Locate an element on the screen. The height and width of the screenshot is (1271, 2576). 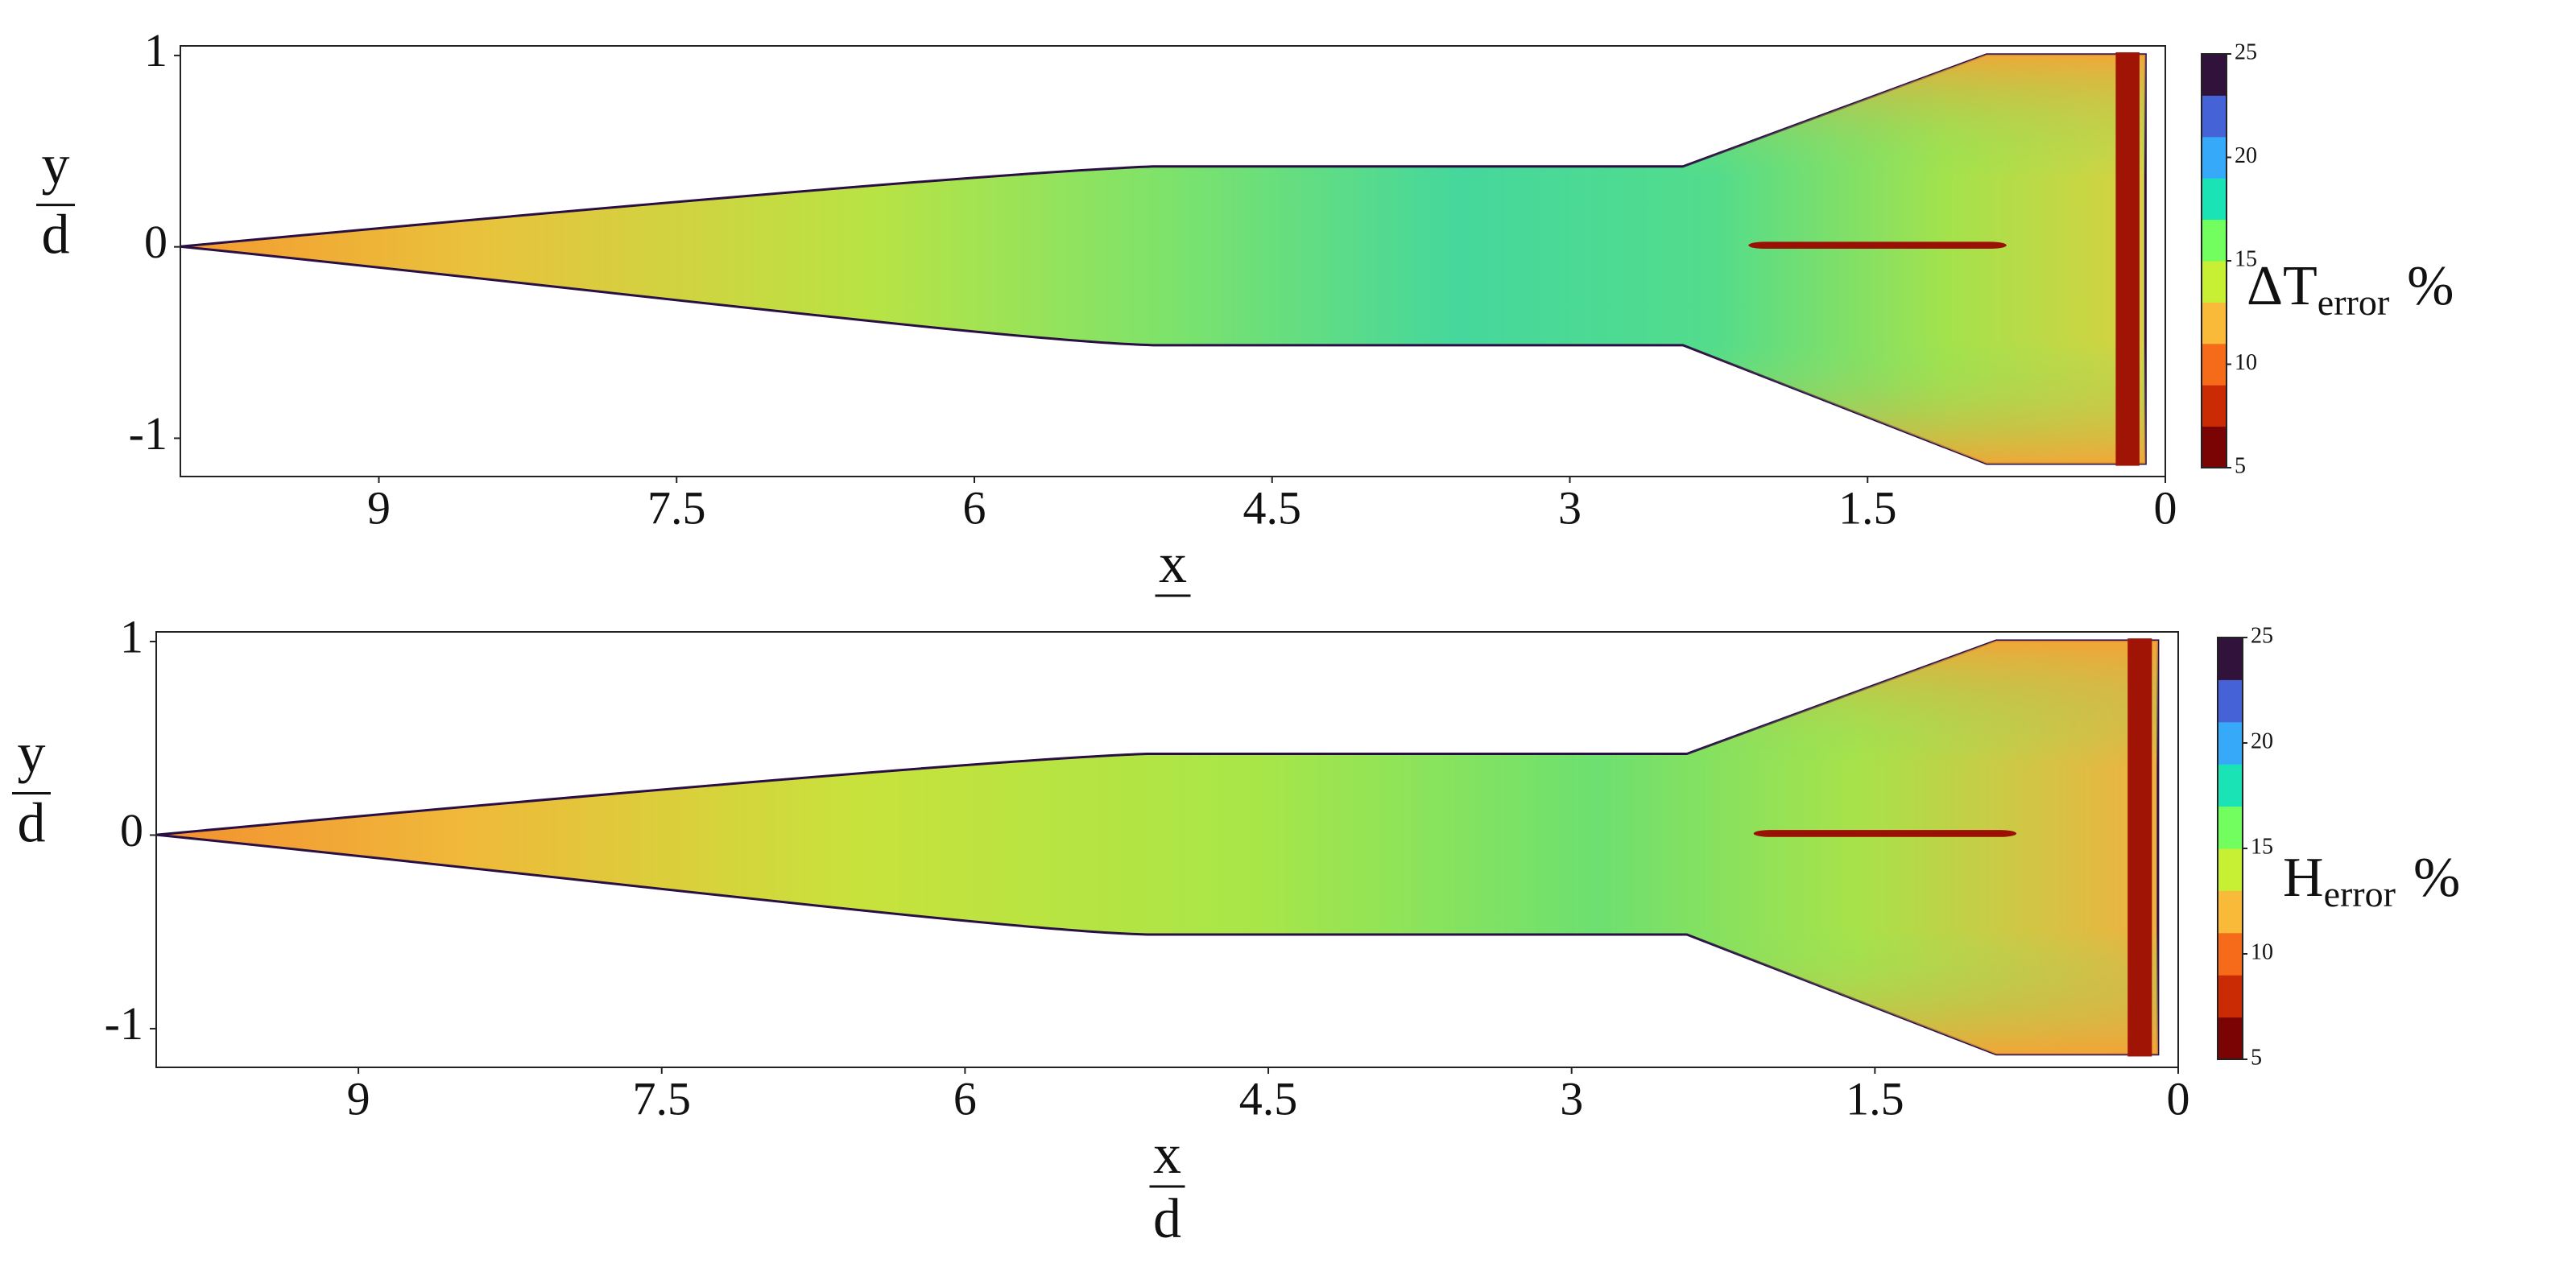
label-main: ΔT is located at coordinates (2283, 286).